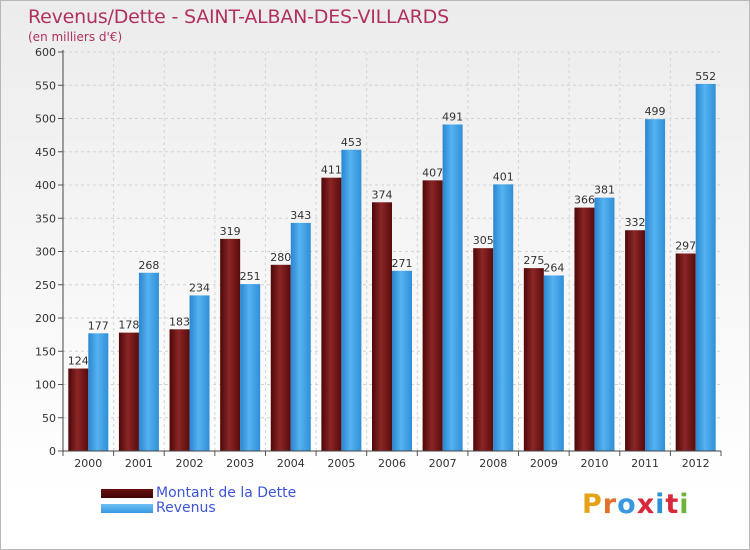  Describe the element at coordinates (45, 152) in the screenshot. I see `y-tick-label: 450` at that location.